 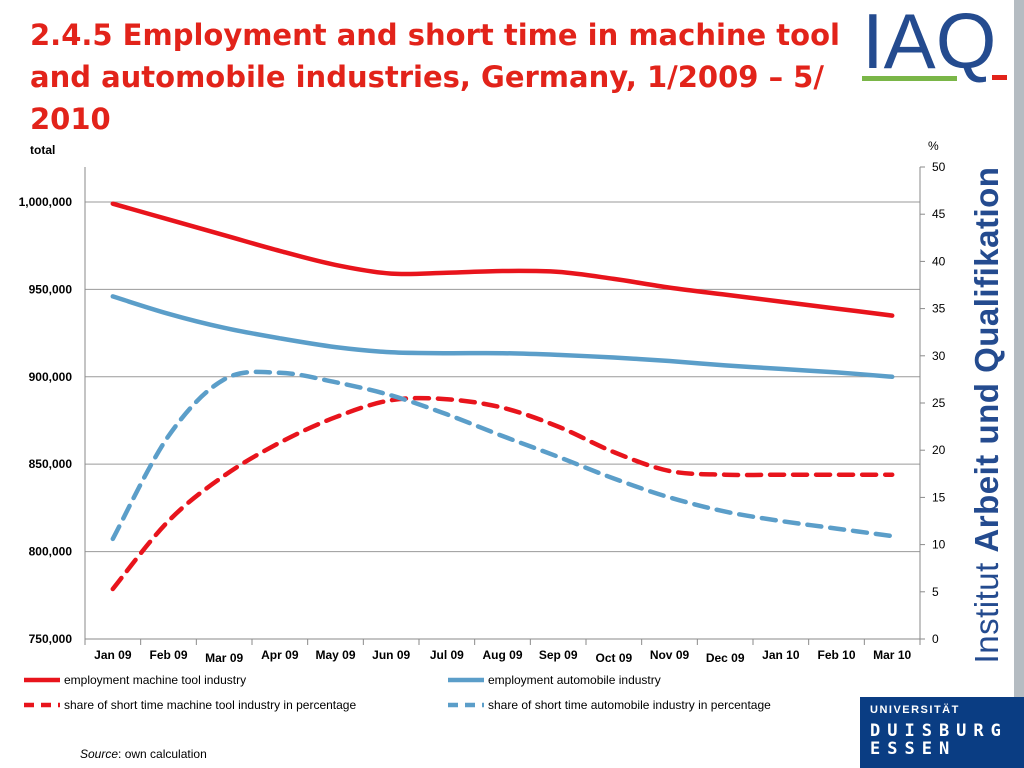 I want to click on university-logo: UNIVERSITÄT DUISBURG ESSEN, so click(x=942, y=732).